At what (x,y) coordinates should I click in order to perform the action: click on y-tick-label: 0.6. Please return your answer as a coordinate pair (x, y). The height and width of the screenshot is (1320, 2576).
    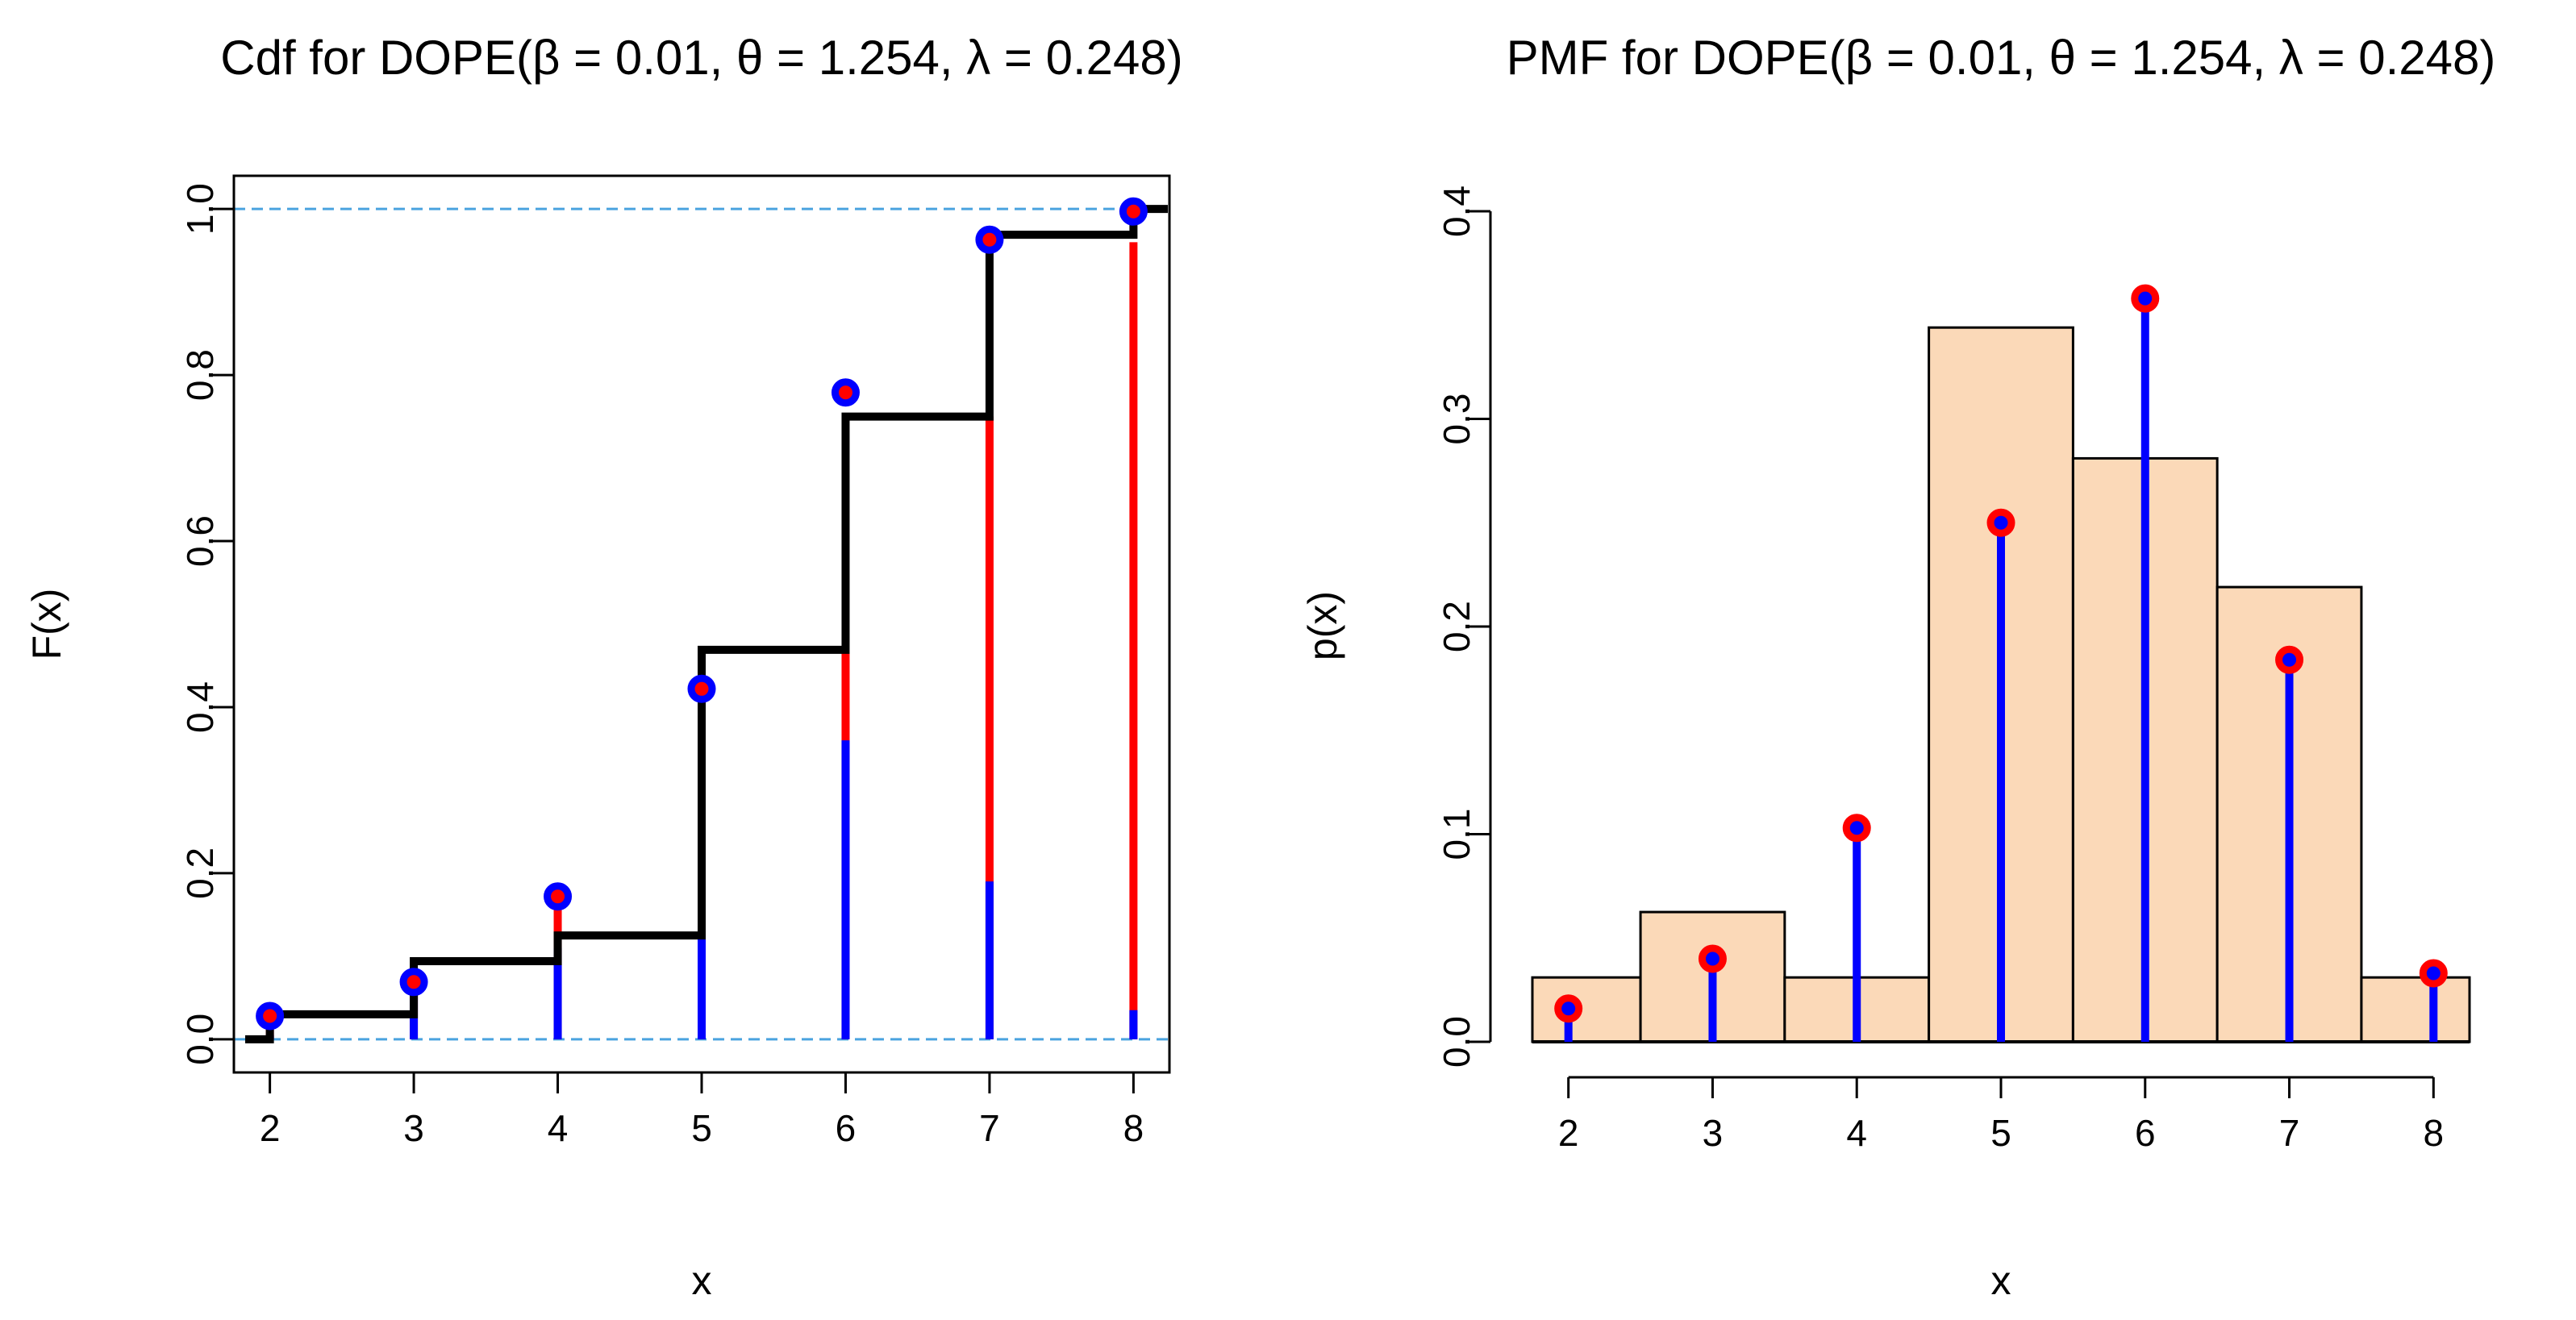
    Looking at the image, I should click on (200, 541).